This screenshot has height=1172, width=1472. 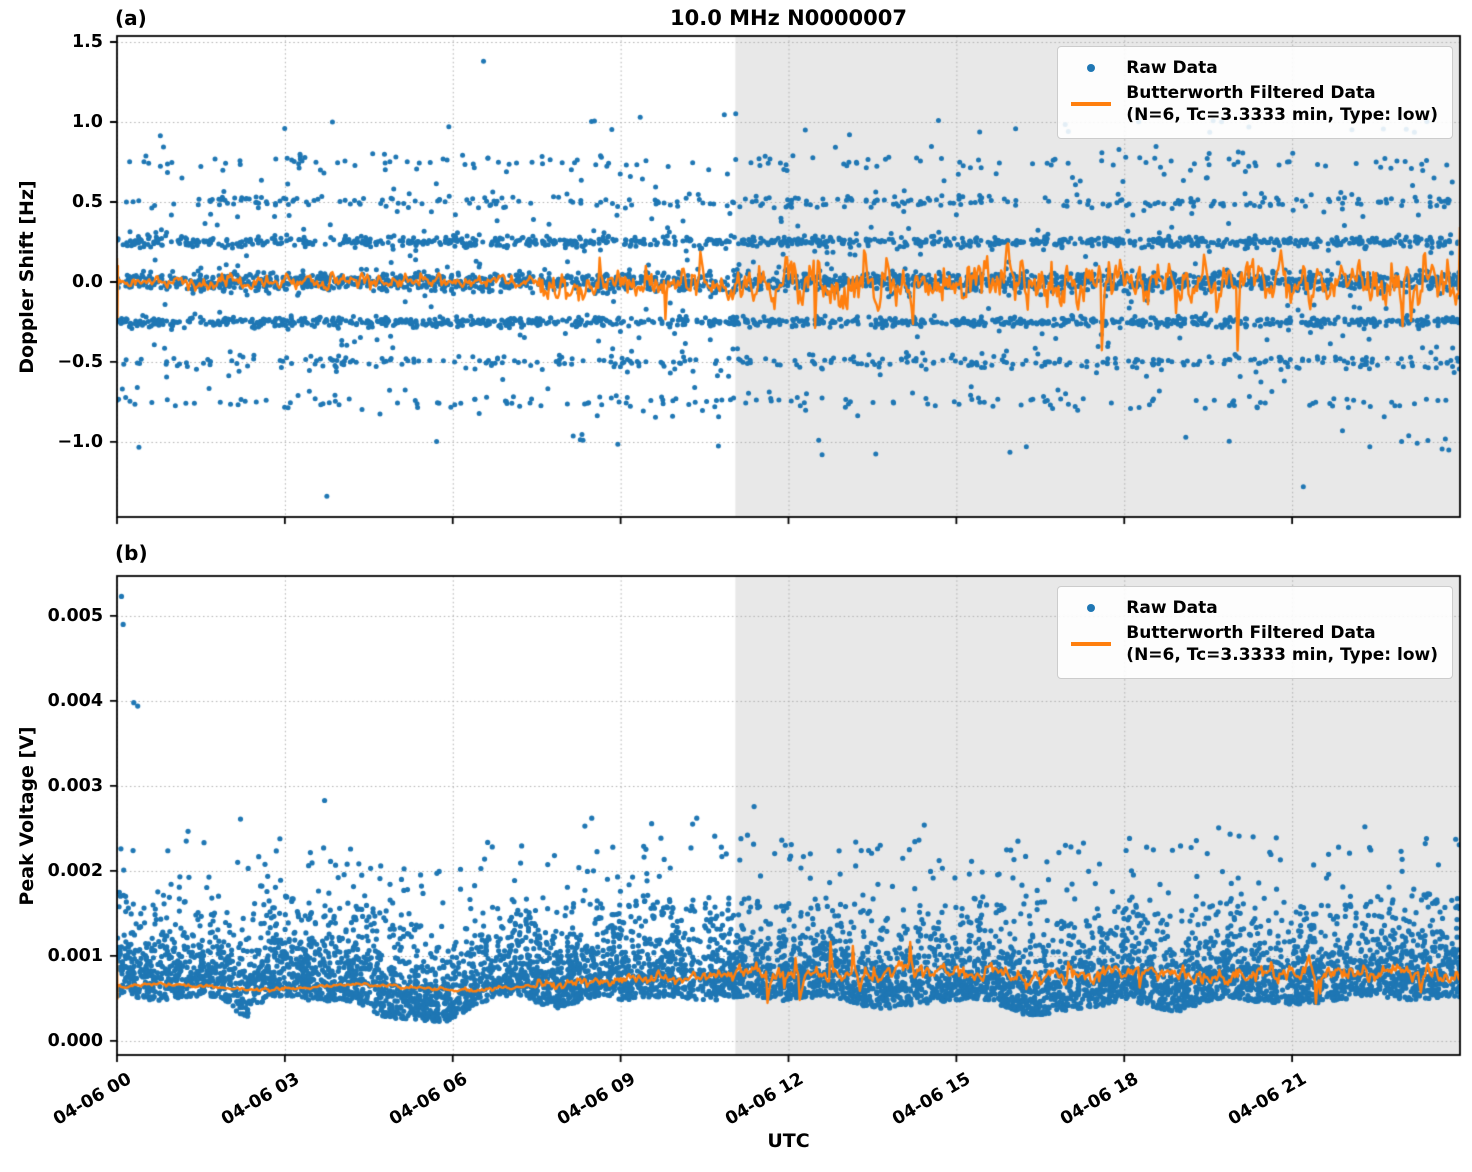 I want to click on panel-b-label: (b), so click(x=131, y=553).